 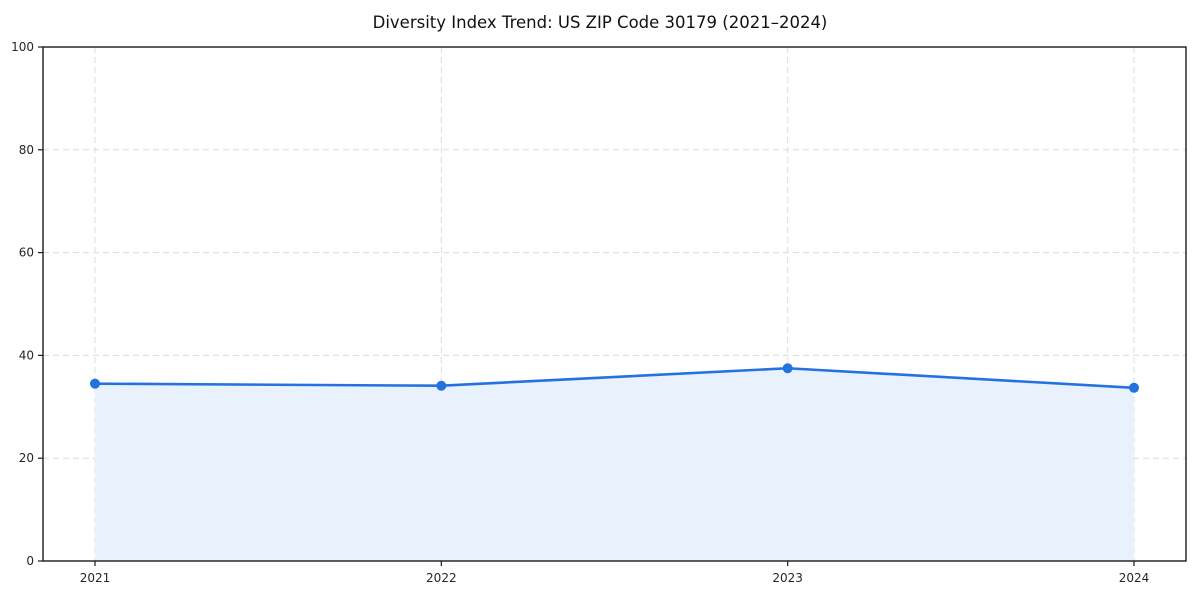 I want to click on x-tick-label: 2022, so click(x=441, y=578).